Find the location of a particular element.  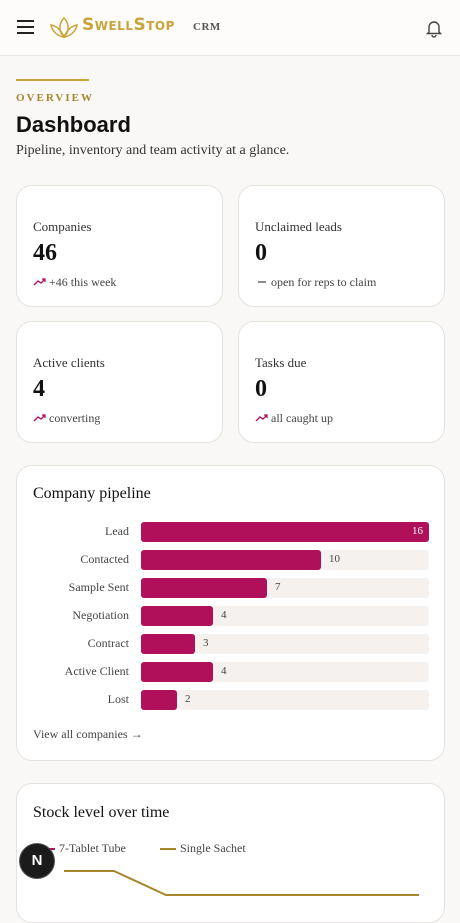

stat-value: 4 is located at coordinates (39, 389).